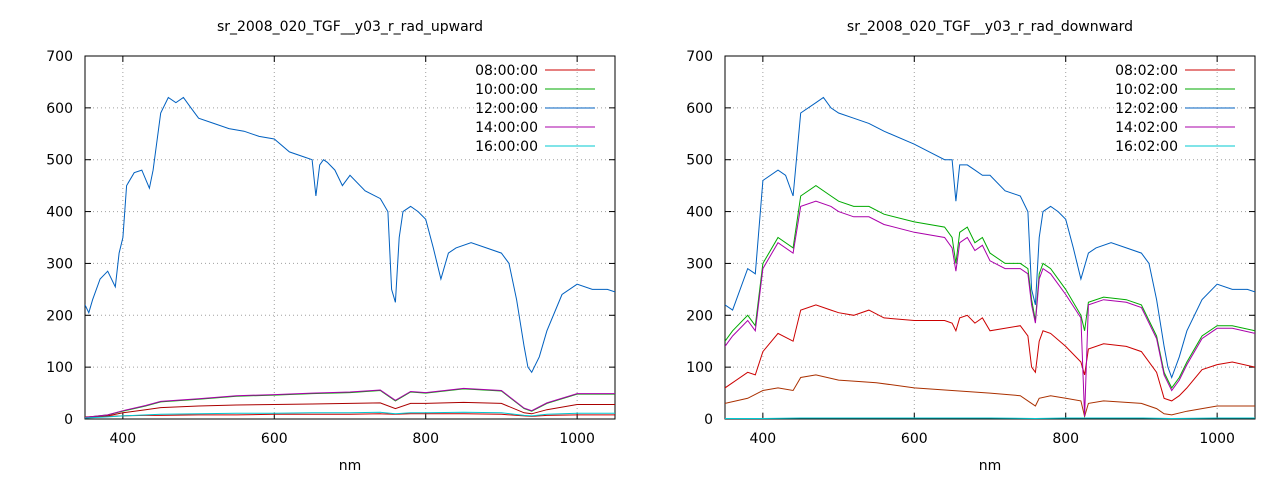 This screenshot has width=1280, height=484. Describe the element at coordinates (506, 147) in the screenshot. I see `legend-label: 16:00:00` at that location.